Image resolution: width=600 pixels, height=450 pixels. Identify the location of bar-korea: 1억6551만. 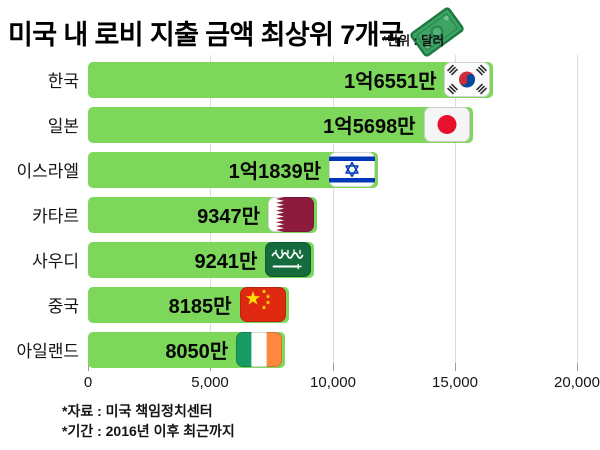
(291, 79).